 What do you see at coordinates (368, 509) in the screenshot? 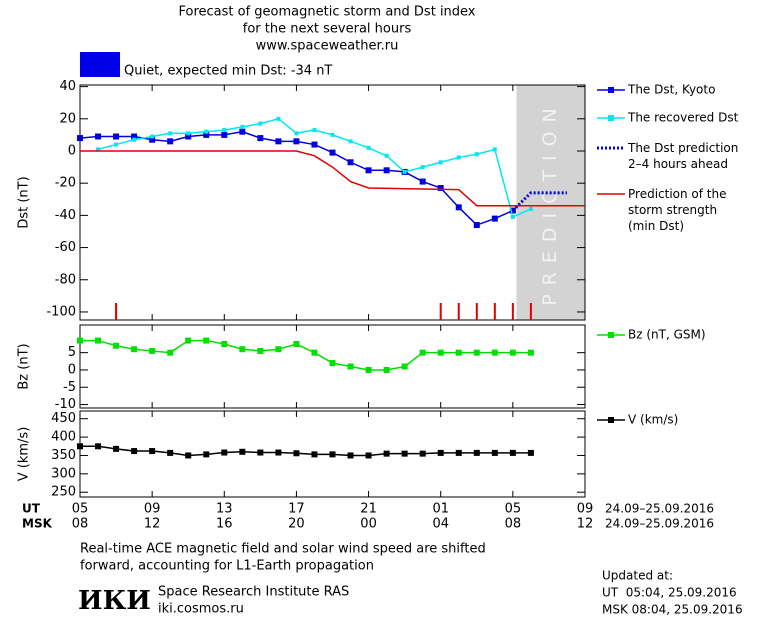
I see `x-tick-label: 21` at bounding box center [368, 509].